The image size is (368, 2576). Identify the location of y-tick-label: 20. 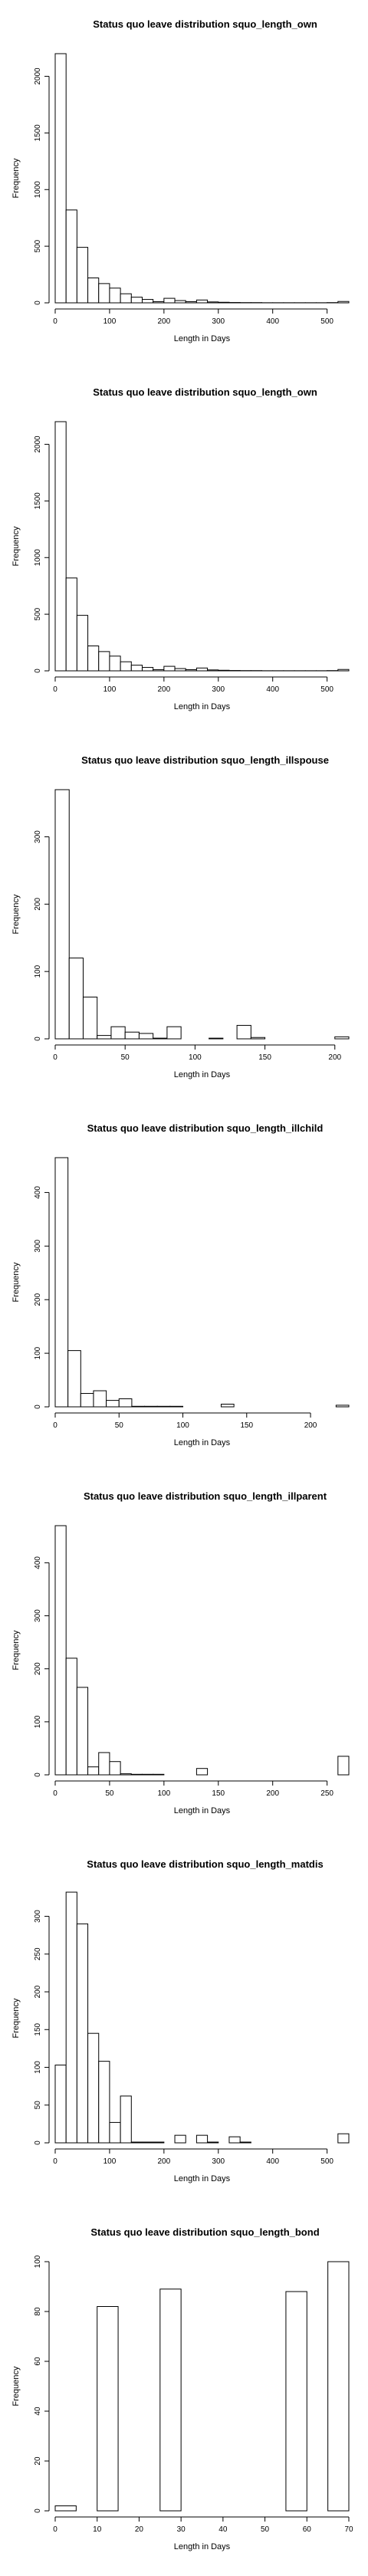
(38, 2461).